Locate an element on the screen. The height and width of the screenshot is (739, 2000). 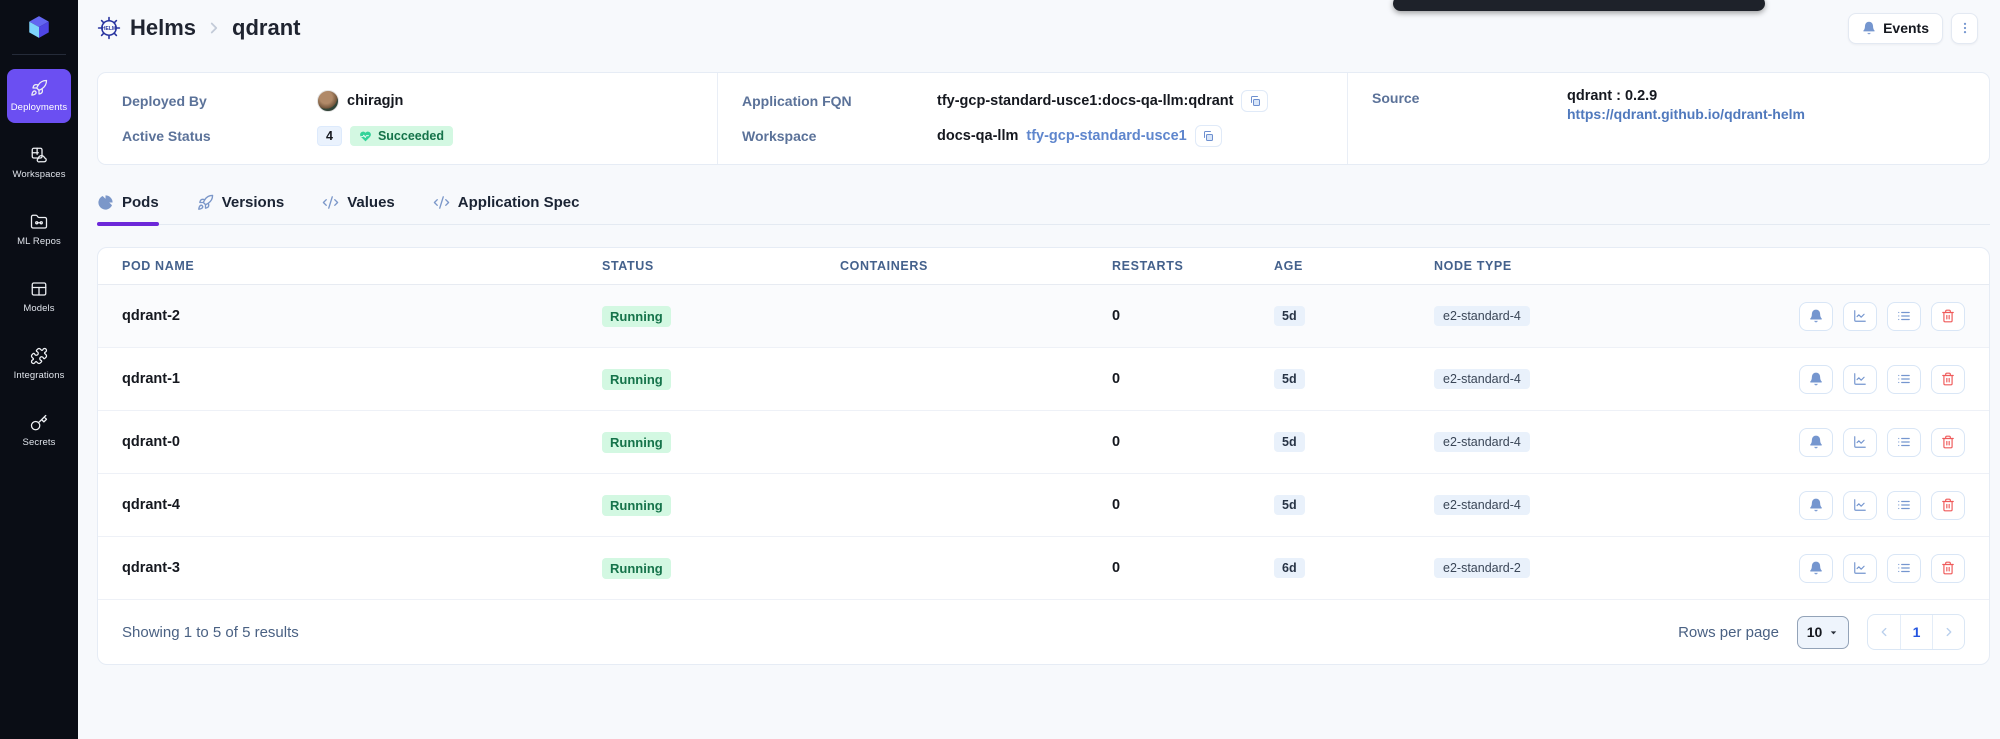
chart-line-icon is located at coordinates (1860, 379).